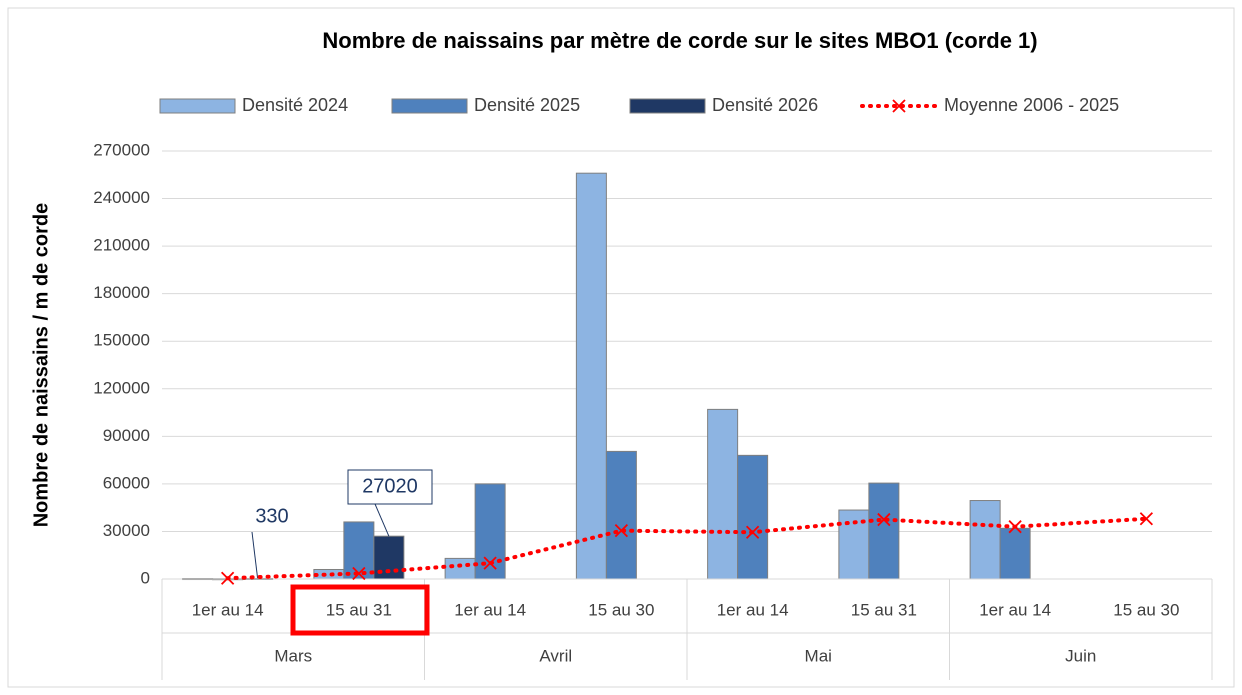 This screenshot has height=695, width=1242. Describe the element at coordinates (555, 655) in the screenshot. I see `group-label: Avril` at that location.